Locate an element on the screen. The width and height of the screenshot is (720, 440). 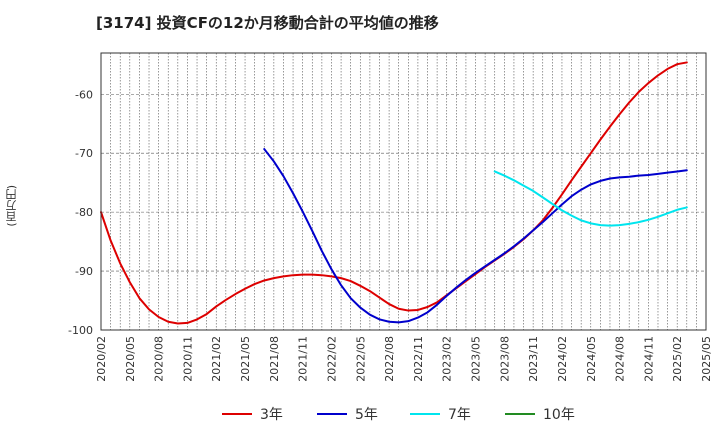
legend-label-7年: 7年 is located at coordinates (459, 415).